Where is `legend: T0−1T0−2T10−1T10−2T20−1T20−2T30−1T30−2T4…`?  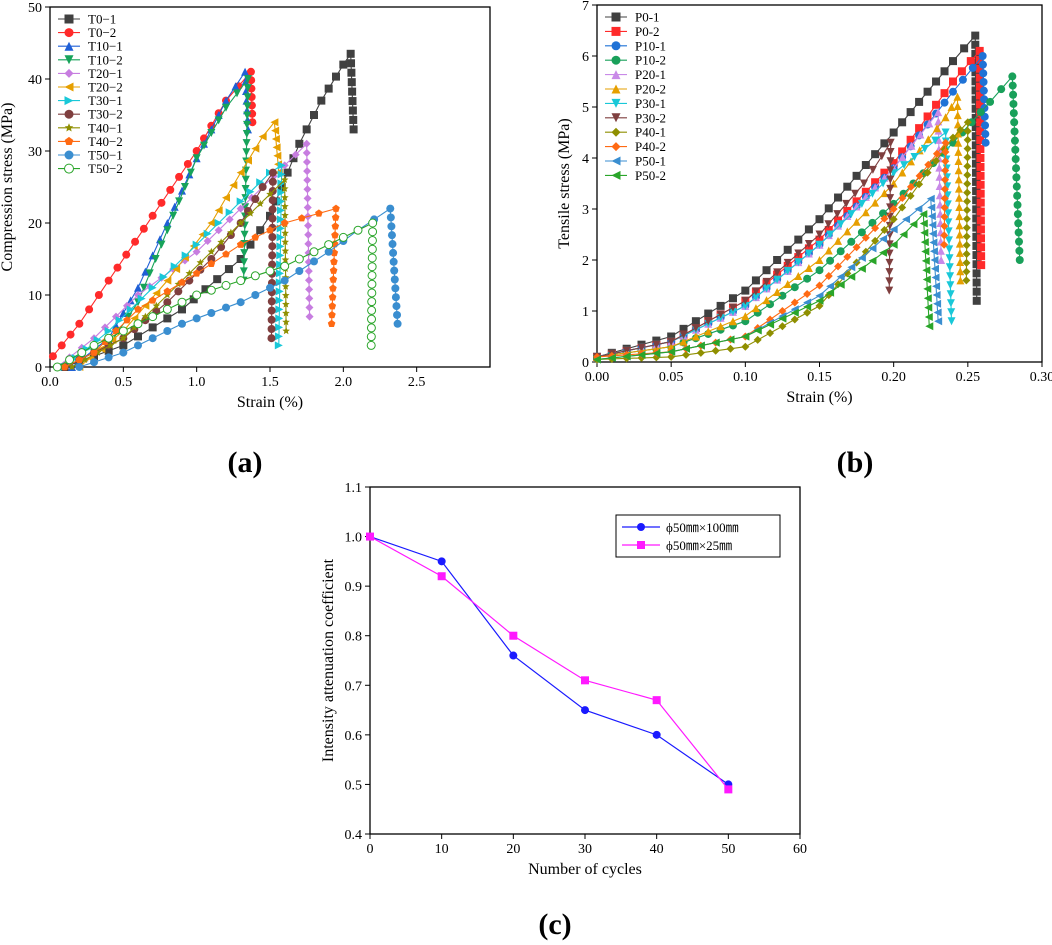 legend: T0−1T0−2T10−1T10−2T20−1T20−2T30−1T30−2T4… is located at coordinates (90, 94).